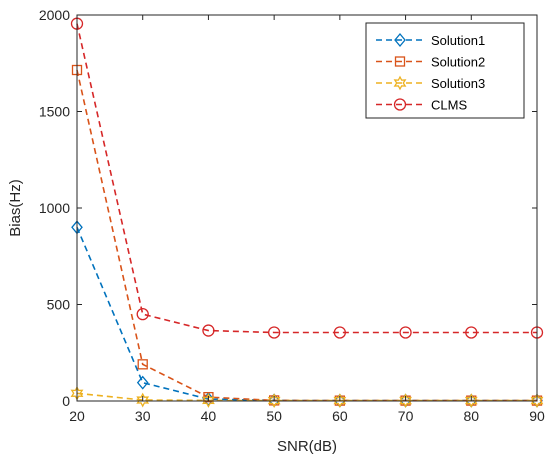  I want to click on x-tick-label: 70, so click(406, 416).